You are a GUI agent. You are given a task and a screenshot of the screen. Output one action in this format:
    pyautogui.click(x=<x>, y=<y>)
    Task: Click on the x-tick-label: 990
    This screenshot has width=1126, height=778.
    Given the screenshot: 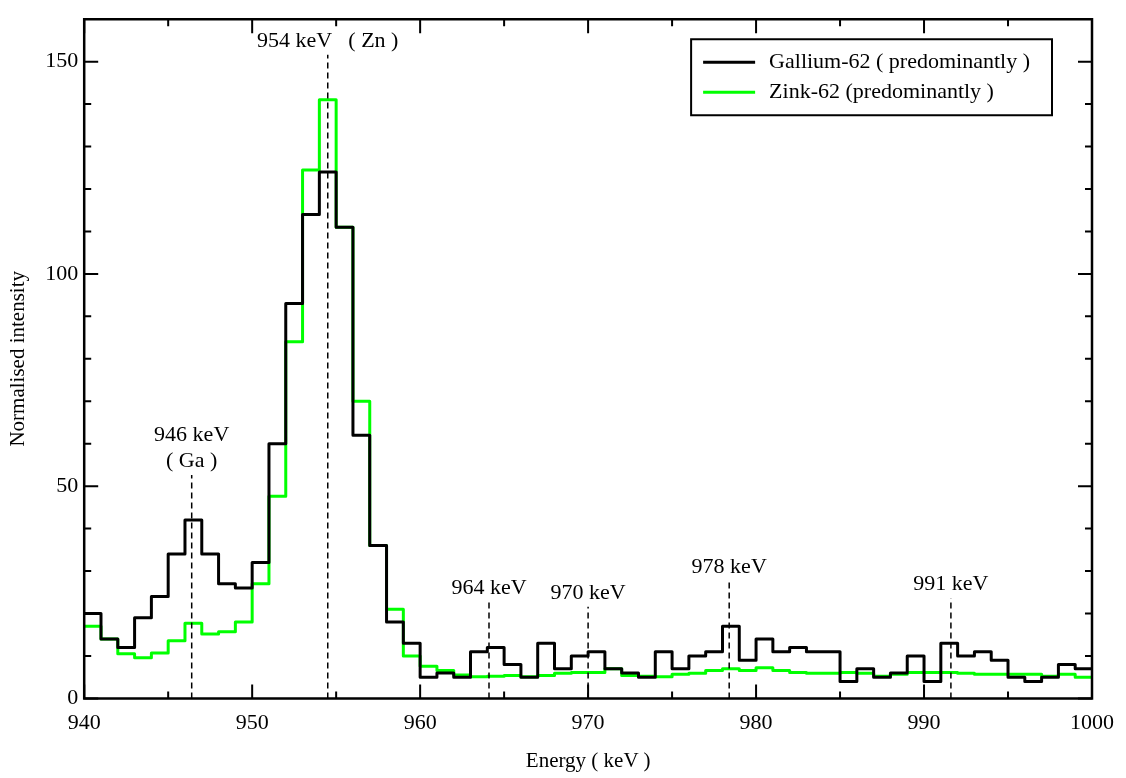 What is the action you would take?
    pyautogui.click(x=924, y=722)
    